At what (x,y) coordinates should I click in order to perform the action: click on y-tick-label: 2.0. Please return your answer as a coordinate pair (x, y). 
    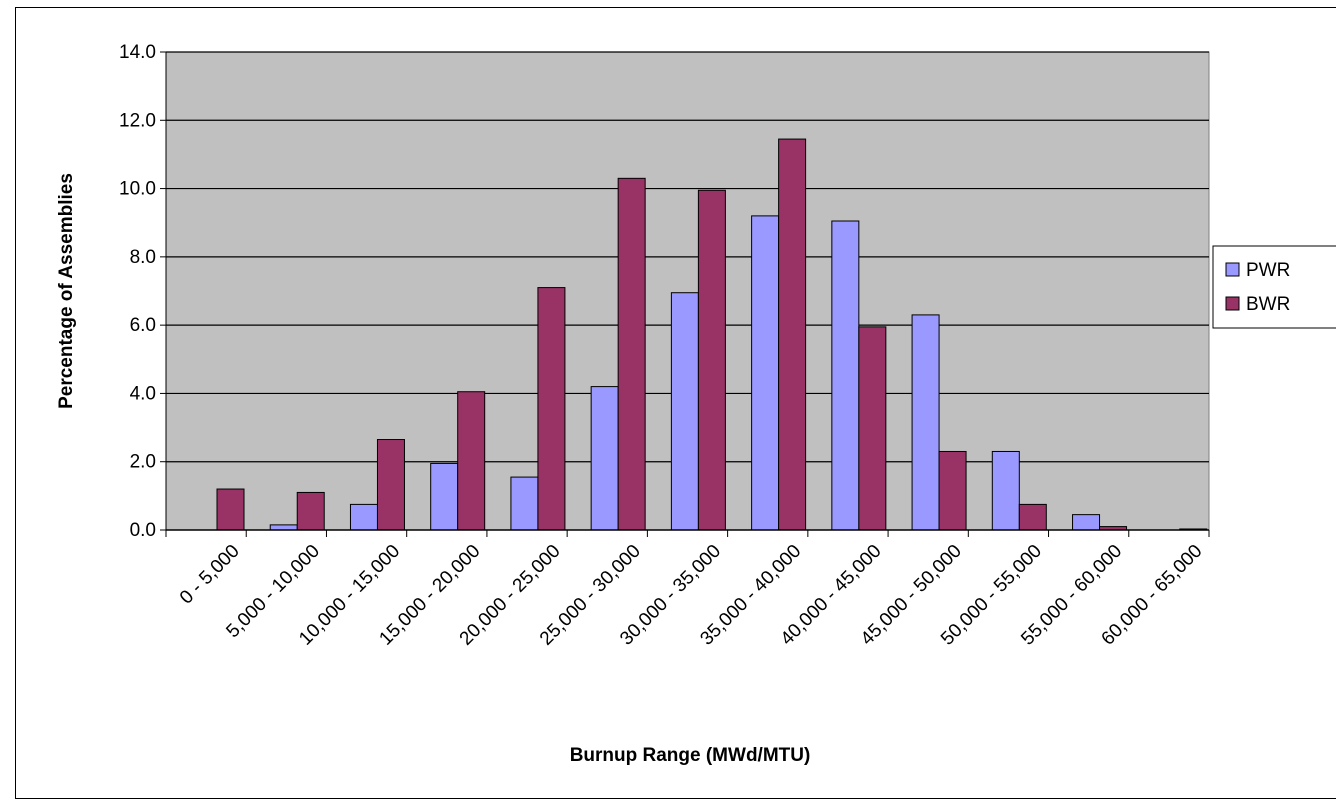
    Looking at the image, I should click on (143, 462).